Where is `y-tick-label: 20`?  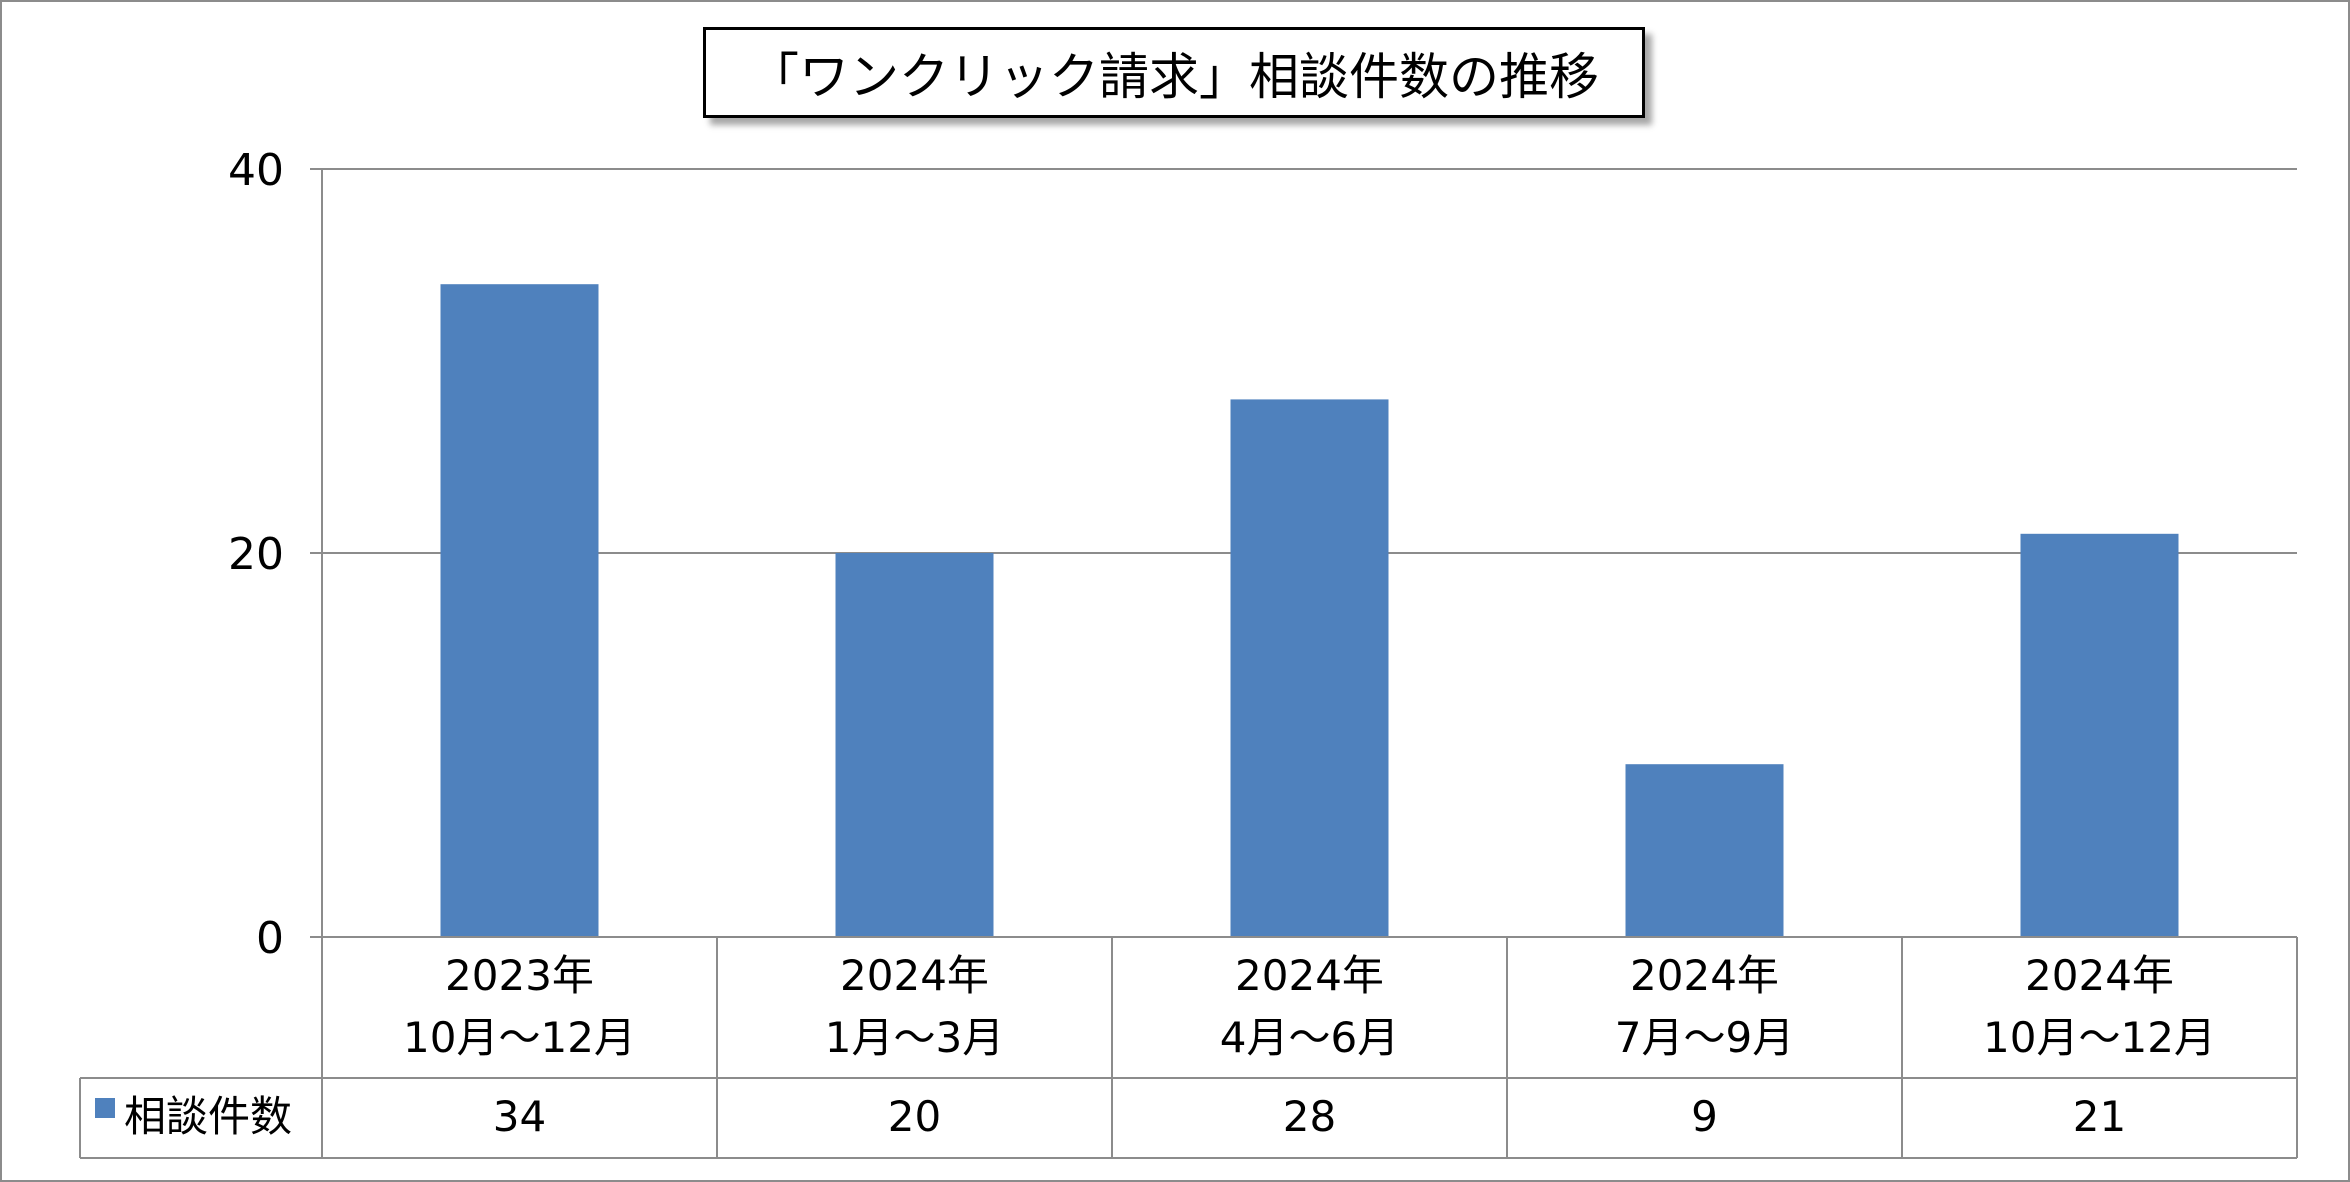 y-tick-label: 20 is located at coordinates (256, 554).